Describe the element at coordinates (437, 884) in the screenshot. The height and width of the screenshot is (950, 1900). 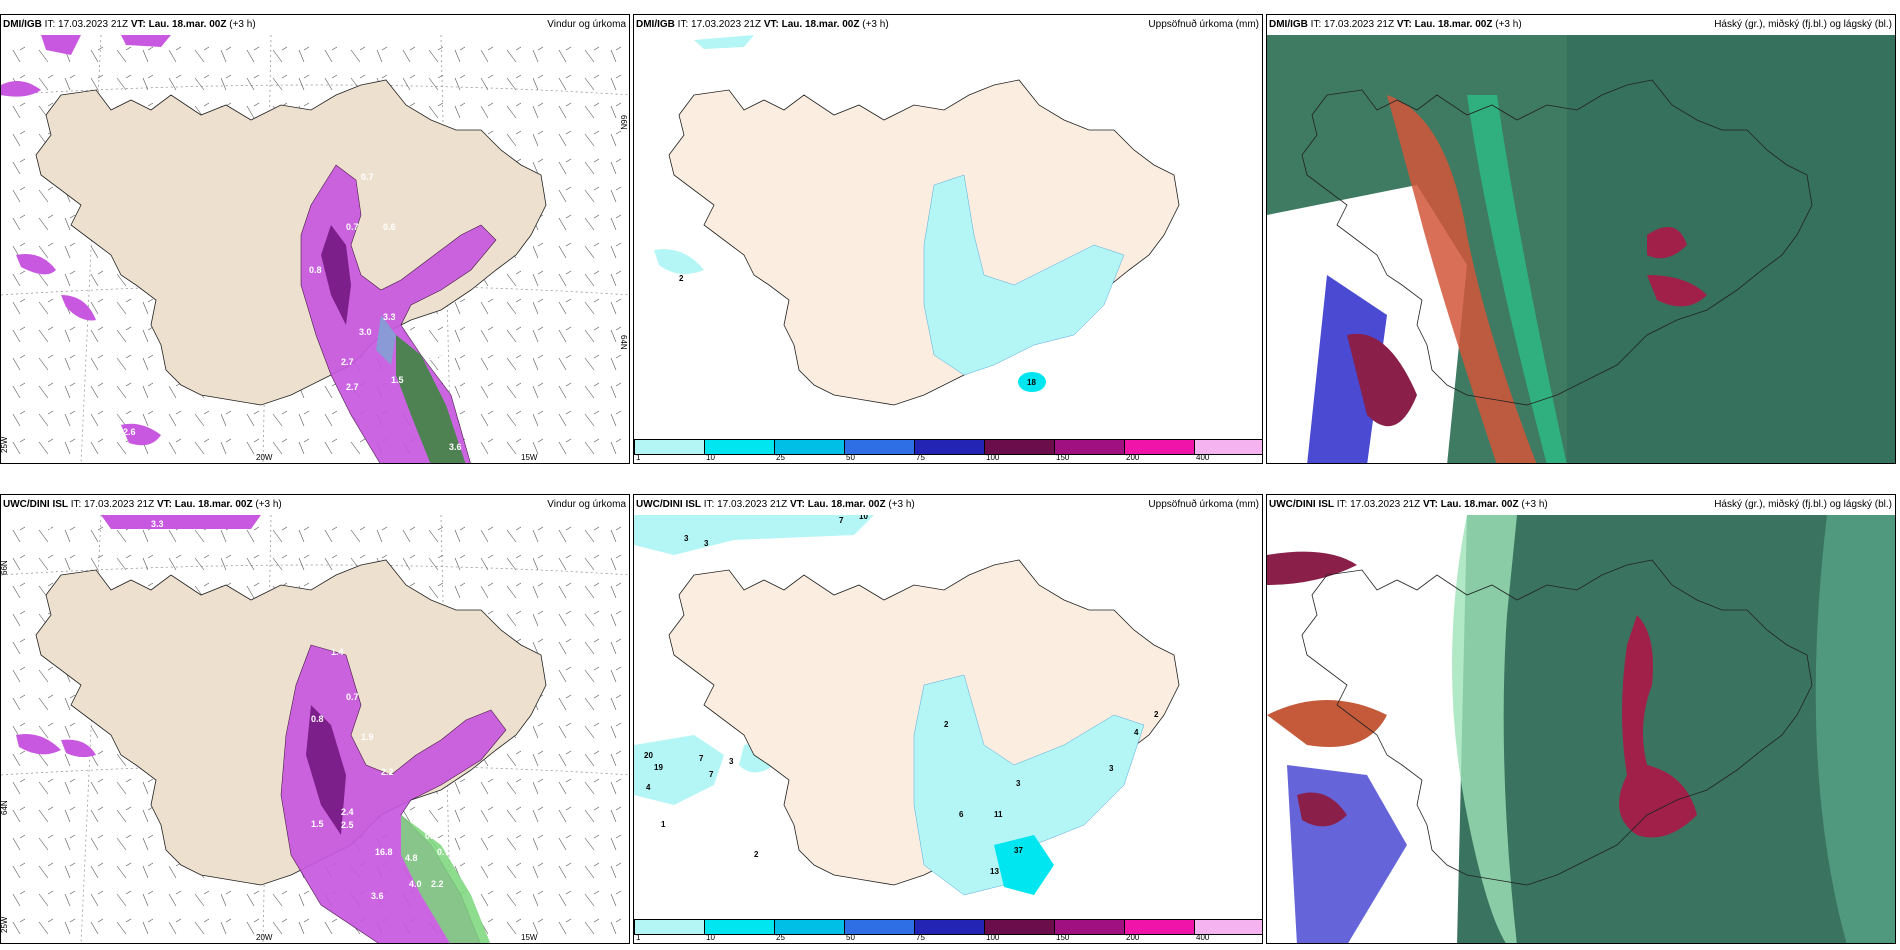
I see `precip-label: 2.2` at that location.